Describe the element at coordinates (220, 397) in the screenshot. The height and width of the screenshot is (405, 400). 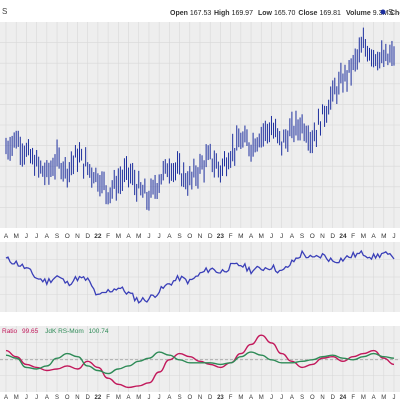
I see `x-tick-label-bottom: 23` at that location.